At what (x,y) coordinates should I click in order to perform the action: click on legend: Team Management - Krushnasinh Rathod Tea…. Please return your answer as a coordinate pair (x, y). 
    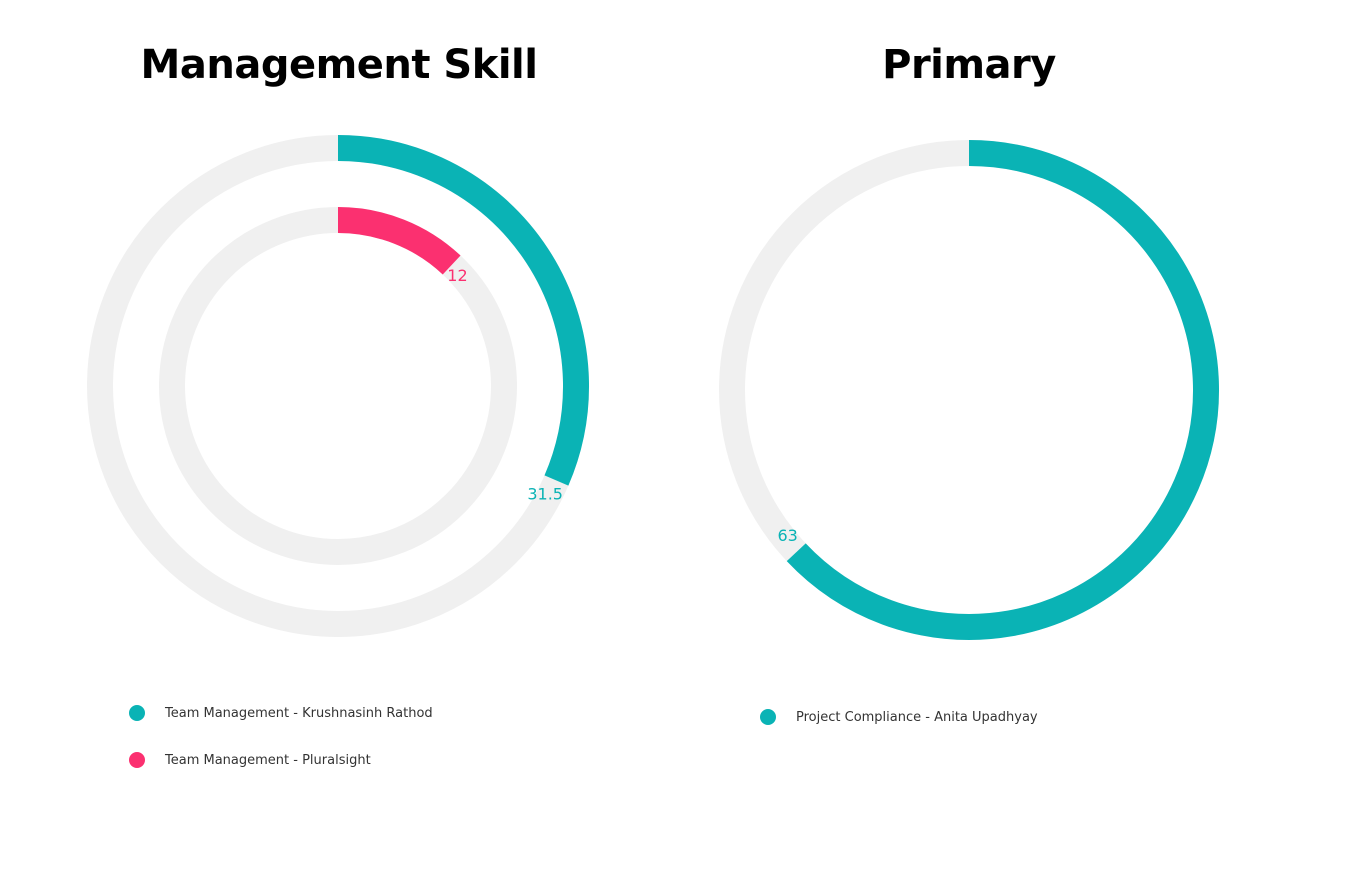
    Looking at the image, I should click on (281, 750).